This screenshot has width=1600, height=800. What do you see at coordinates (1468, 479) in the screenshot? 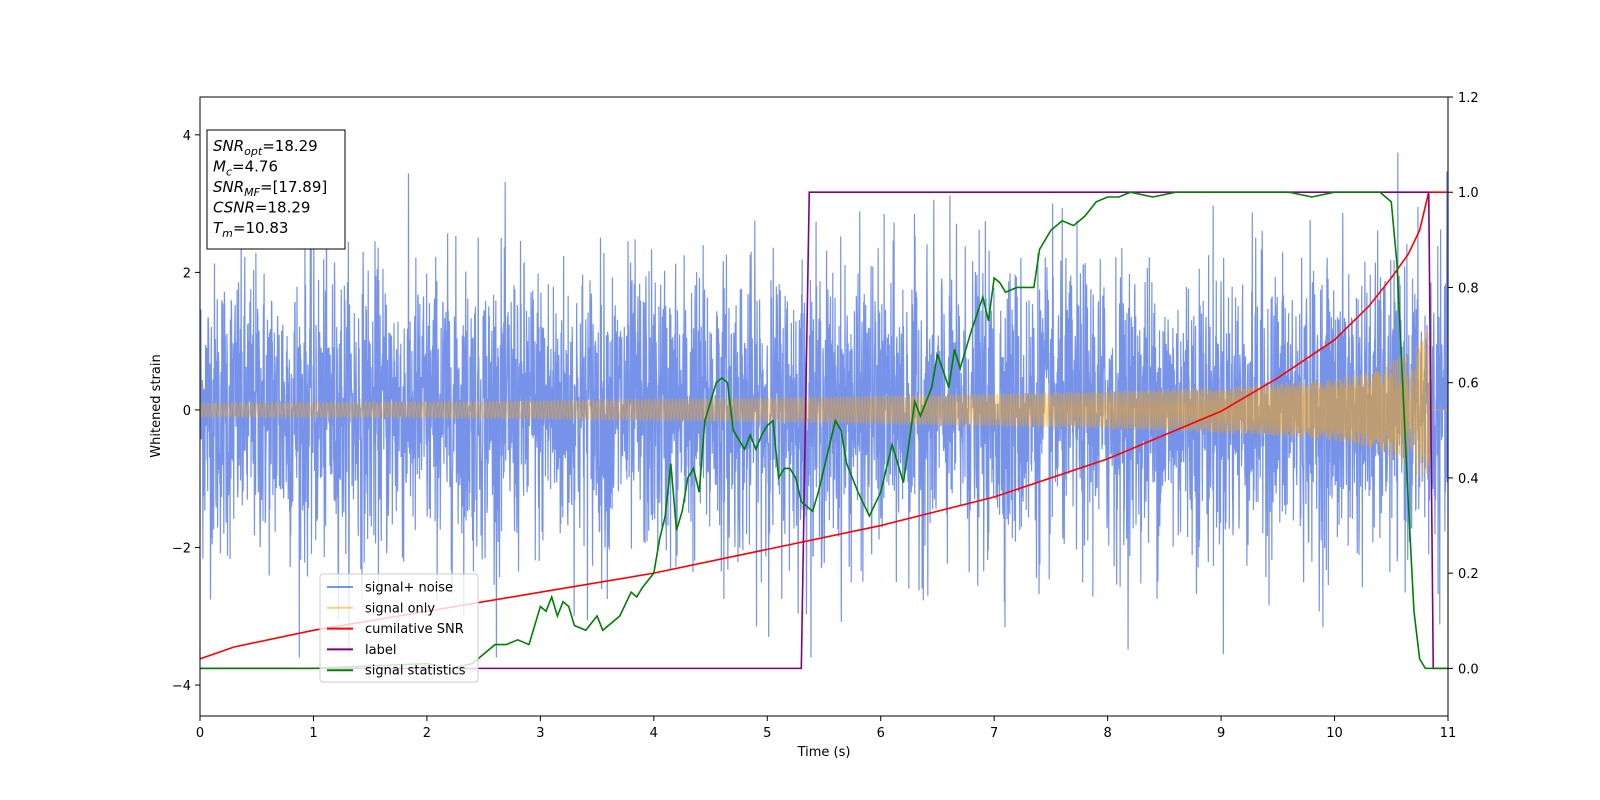
I see `y-right-tick-label: 0.4` at bounding box center [1468, 479].